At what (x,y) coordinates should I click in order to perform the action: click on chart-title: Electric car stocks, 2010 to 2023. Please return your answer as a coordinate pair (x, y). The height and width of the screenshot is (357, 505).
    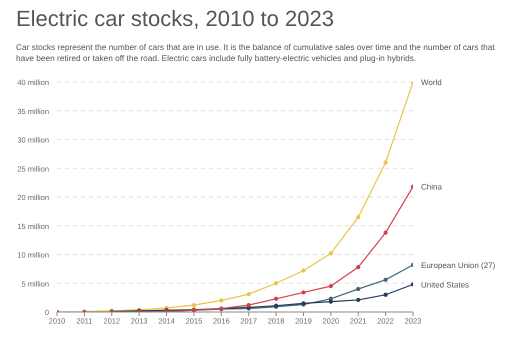
    Looking at the image, I should click on (175, 19).